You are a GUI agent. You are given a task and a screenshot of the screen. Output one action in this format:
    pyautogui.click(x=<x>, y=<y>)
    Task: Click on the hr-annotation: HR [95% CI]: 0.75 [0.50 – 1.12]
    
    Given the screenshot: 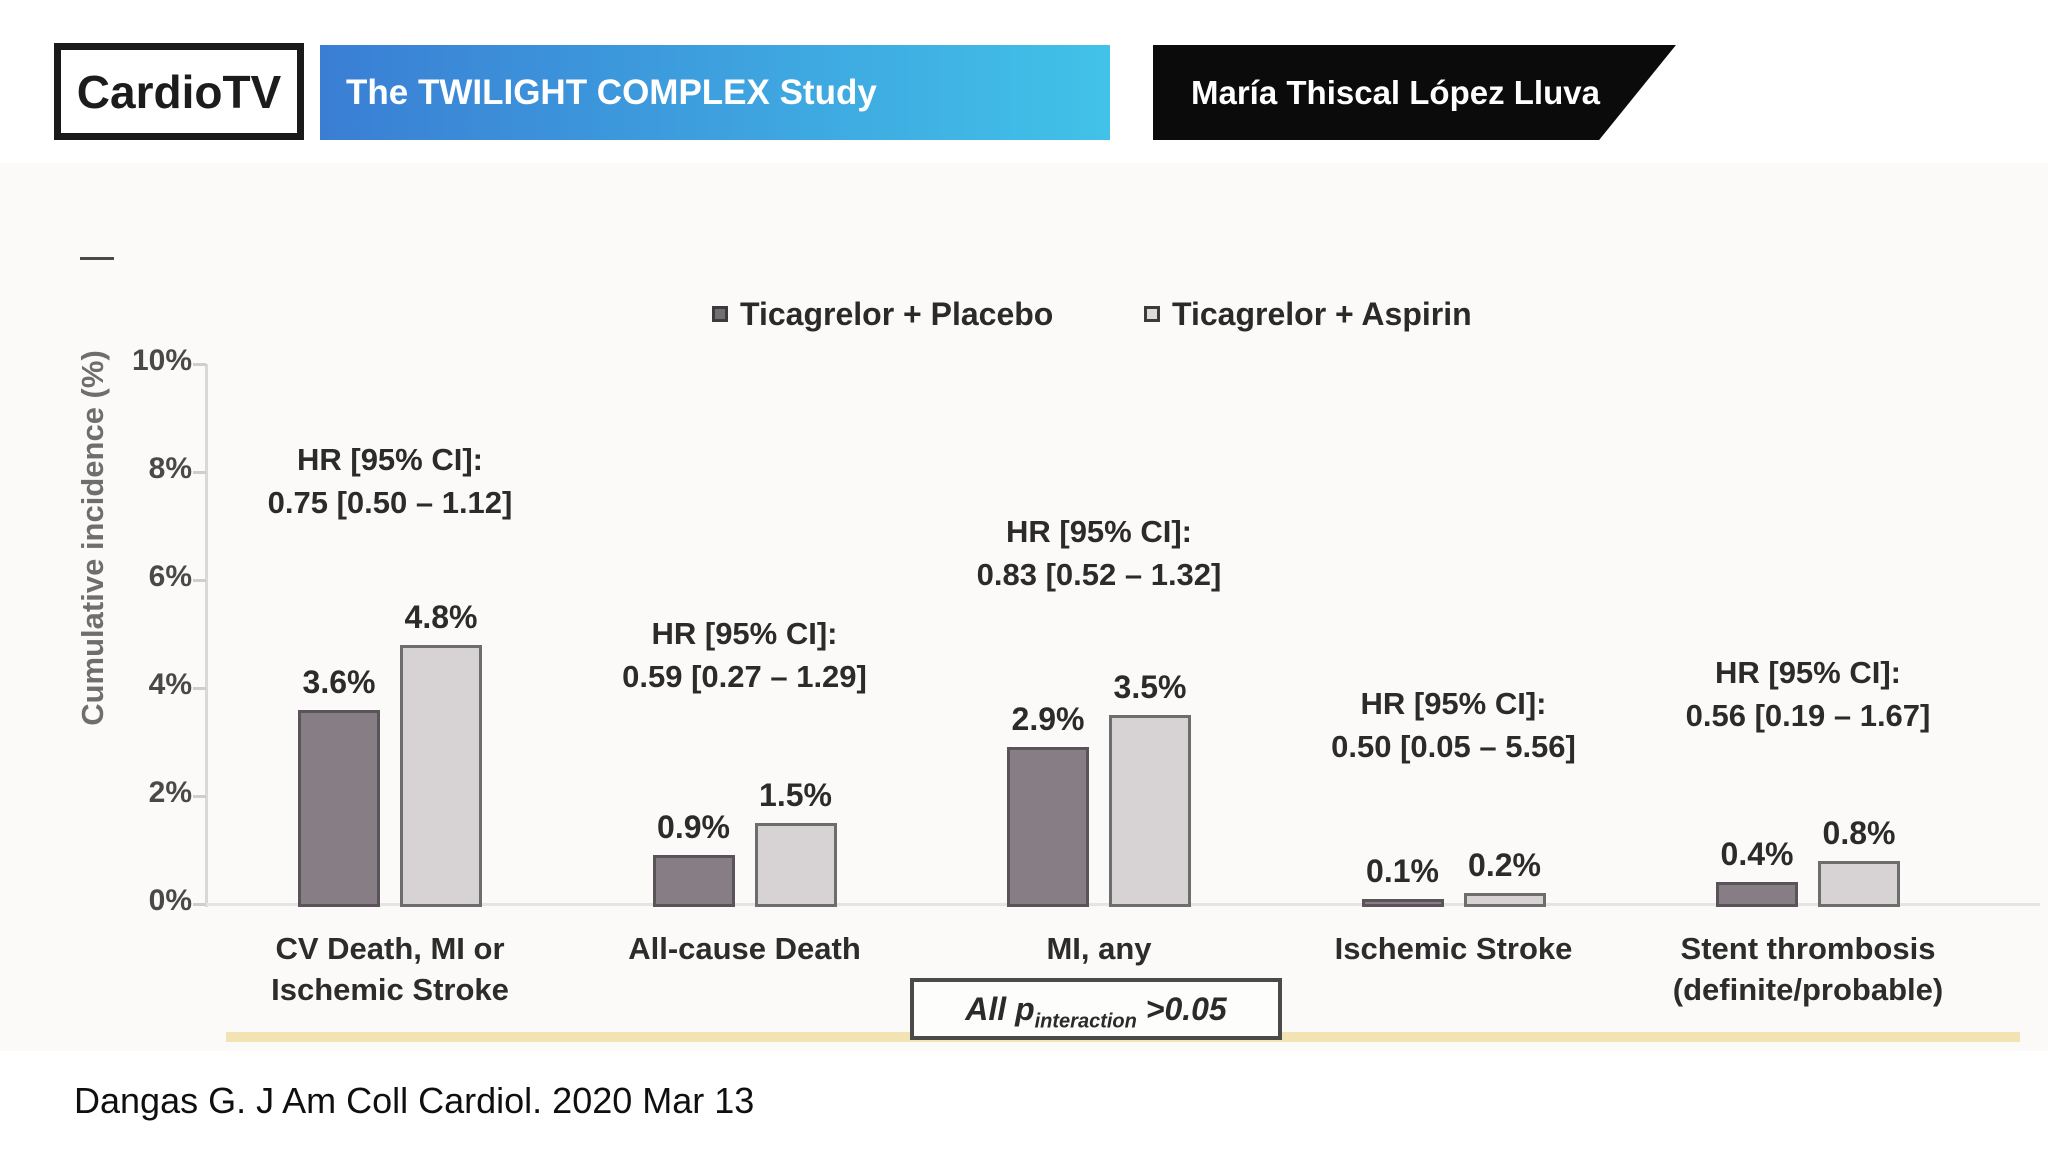 What is the action you would take?
    pyautogui.click(x=390, y=481)
    